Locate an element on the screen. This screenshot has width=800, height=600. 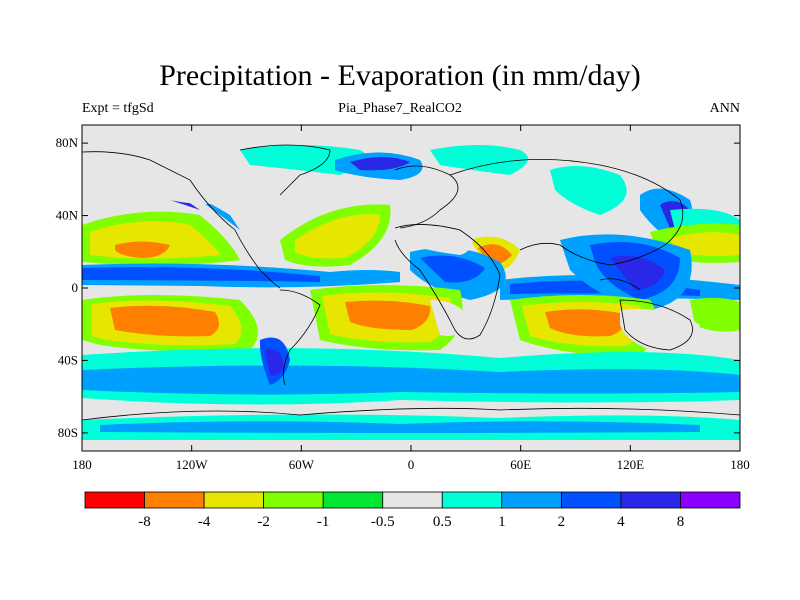
colorbar-label: 8 is located at coordinates (681, 522).